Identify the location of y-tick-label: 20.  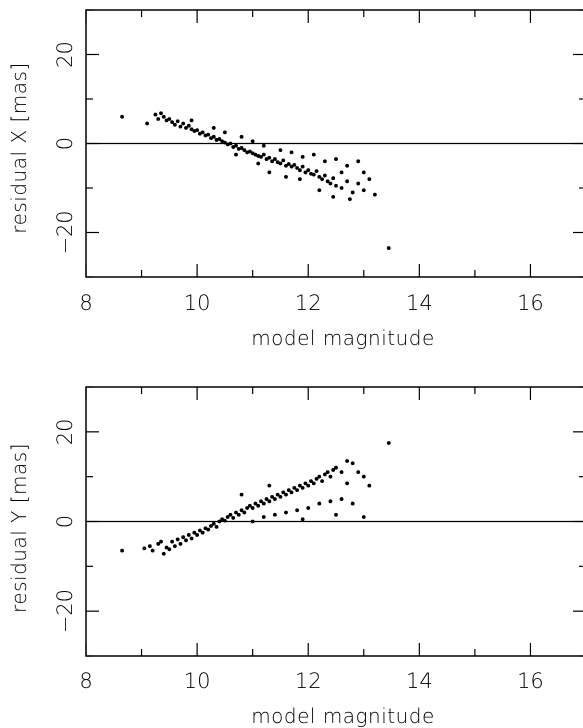
(65, 54).